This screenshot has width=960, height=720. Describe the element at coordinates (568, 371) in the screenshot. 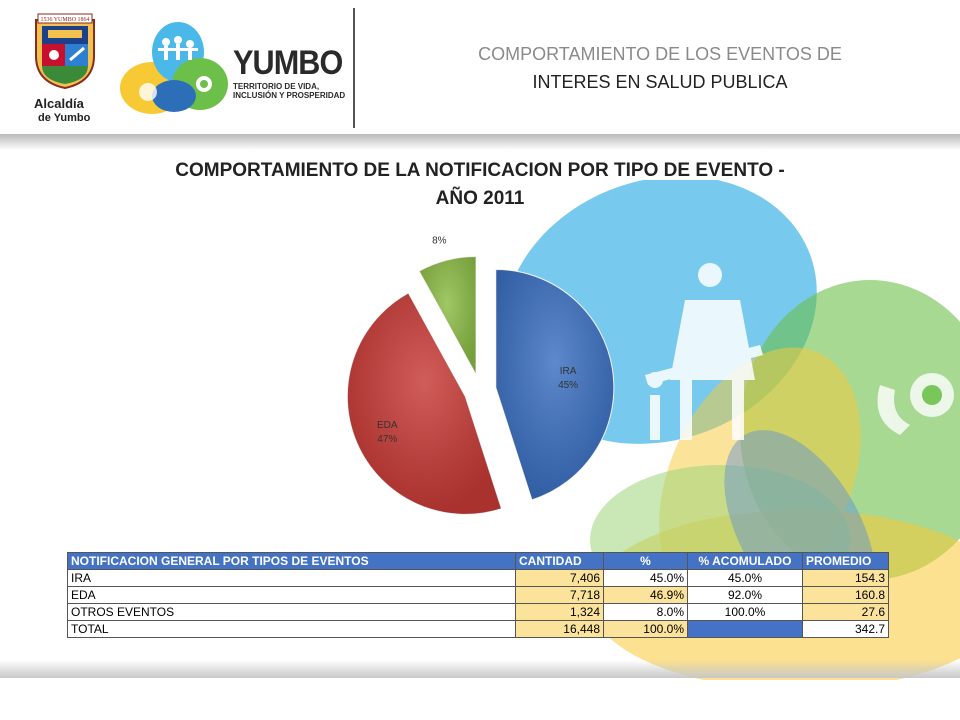

I see `pie-slice-label: IRA` at that location.